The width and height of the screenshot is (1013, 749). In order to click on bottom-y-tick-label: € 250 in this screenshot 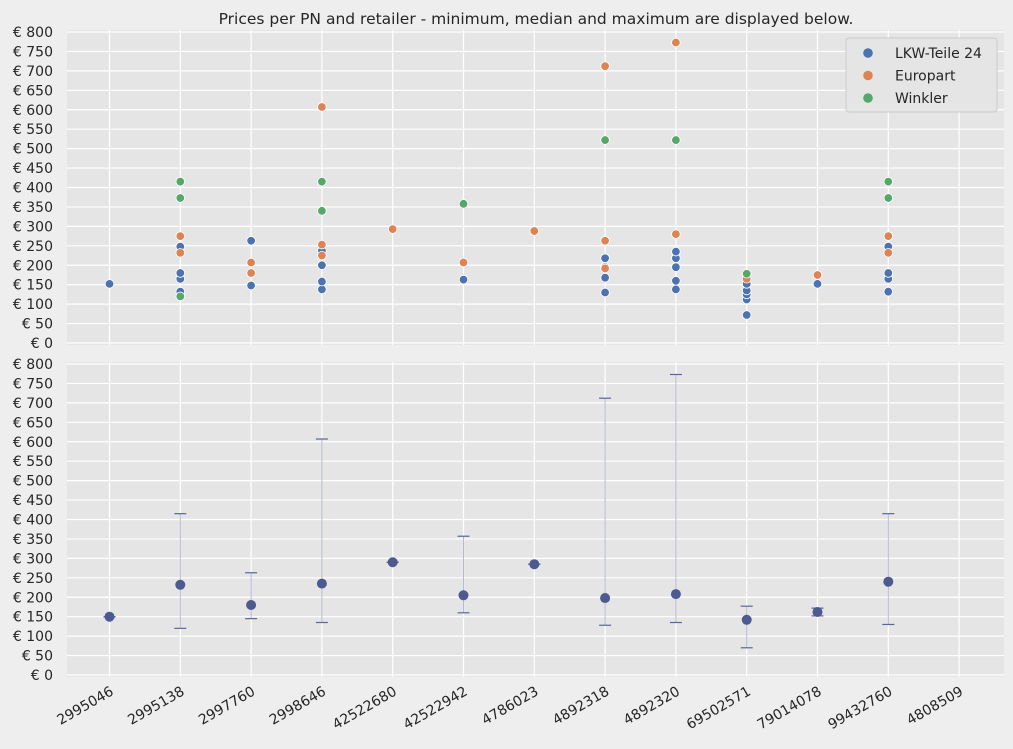, I will do `click(33, 579)`.